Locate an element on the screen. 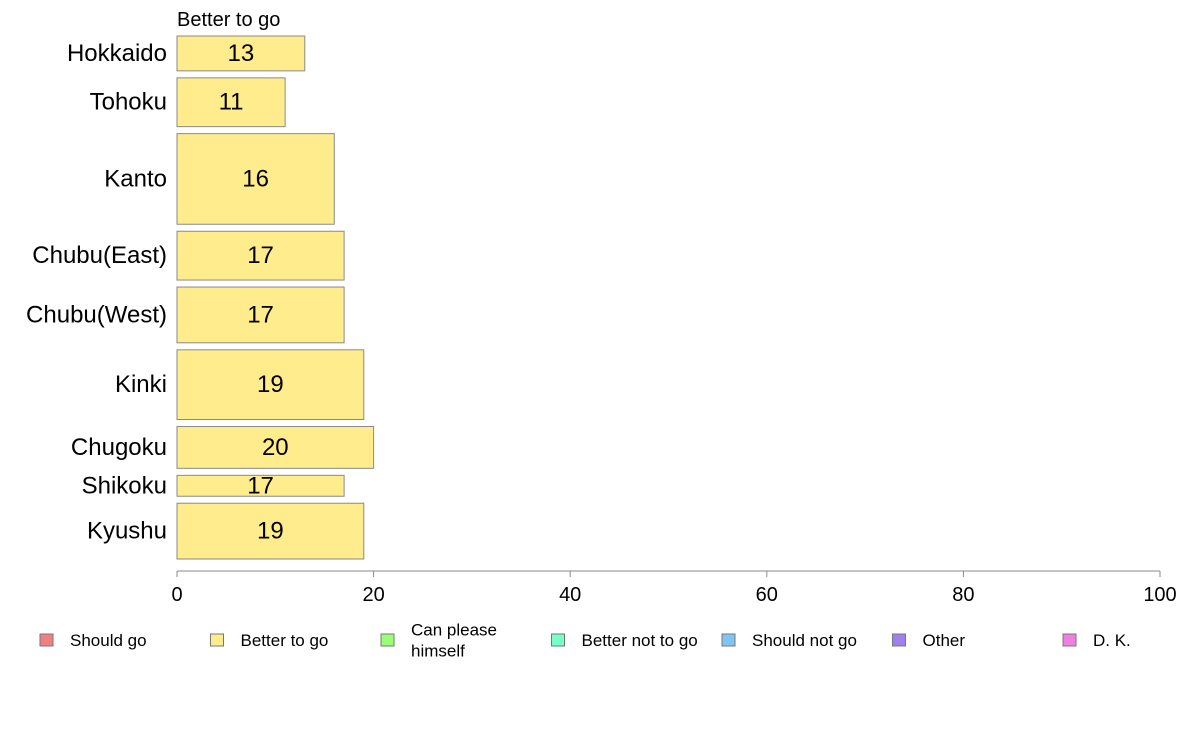 Image resolution: width=1188 pixels, height=736 pixels. category-label: Shikoku is located at coordinates (124, 485).